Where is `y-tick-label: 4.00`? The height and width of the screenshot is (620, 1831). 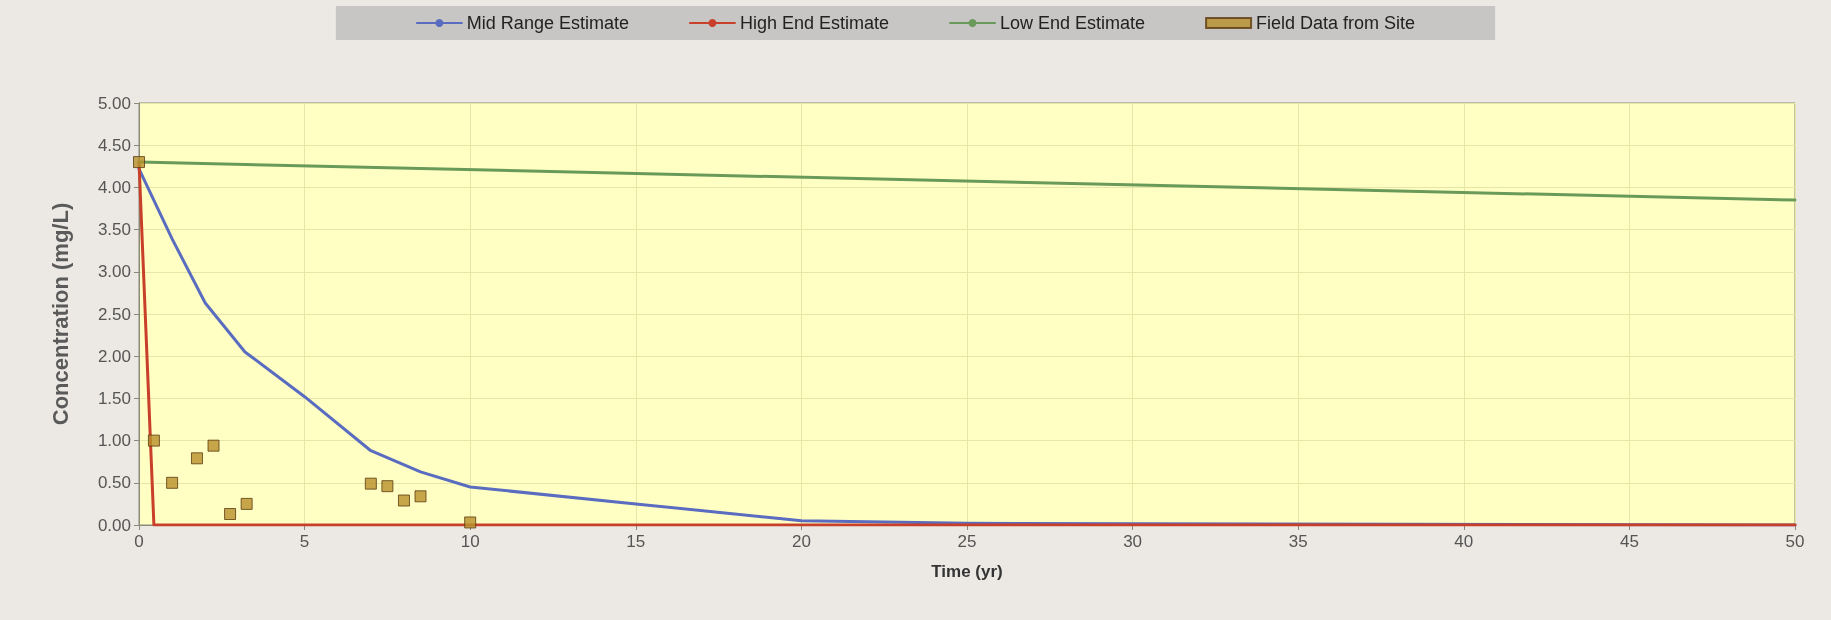 y-tick-label: 4.00 is located at coordinates (114, 187).